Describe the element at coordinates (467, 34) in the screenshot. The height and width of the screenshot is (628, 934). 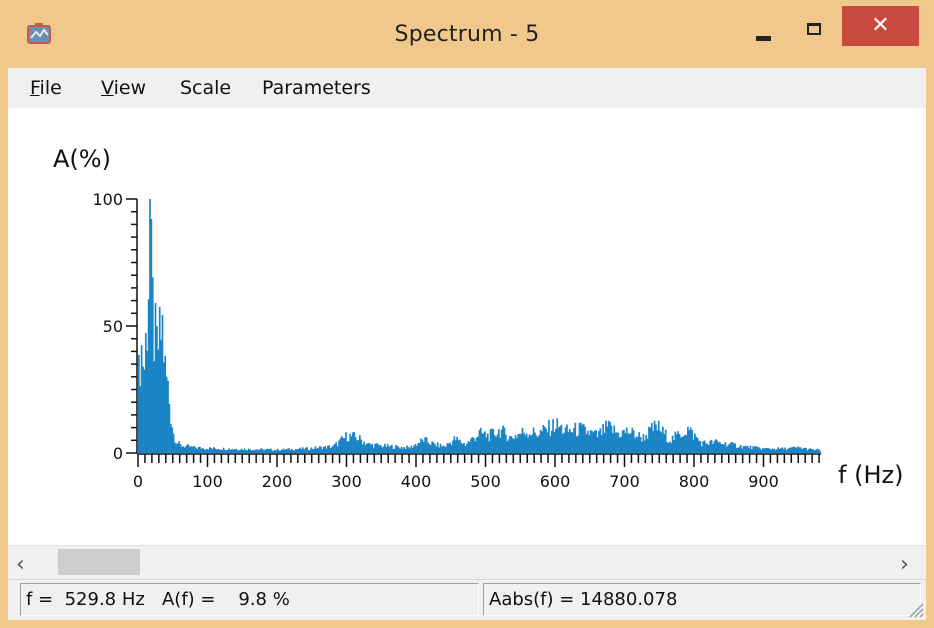
I see `title-bar: Spectrum - 5 ✕` at that location.